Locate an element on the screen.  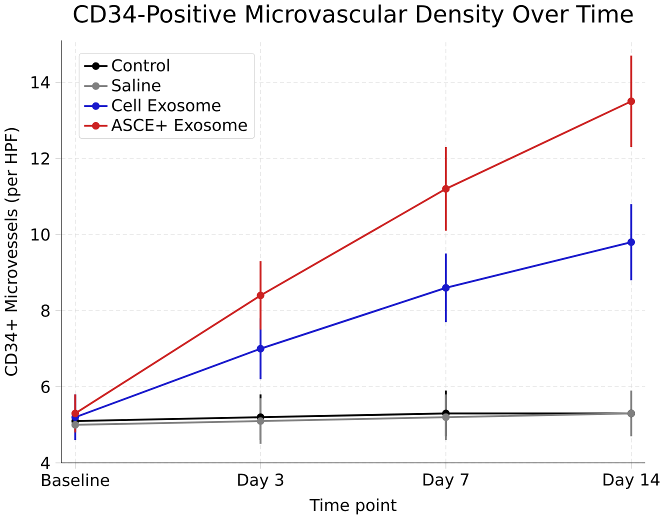
x-tick-label: Day 3 is located at coordinates (261, 482).